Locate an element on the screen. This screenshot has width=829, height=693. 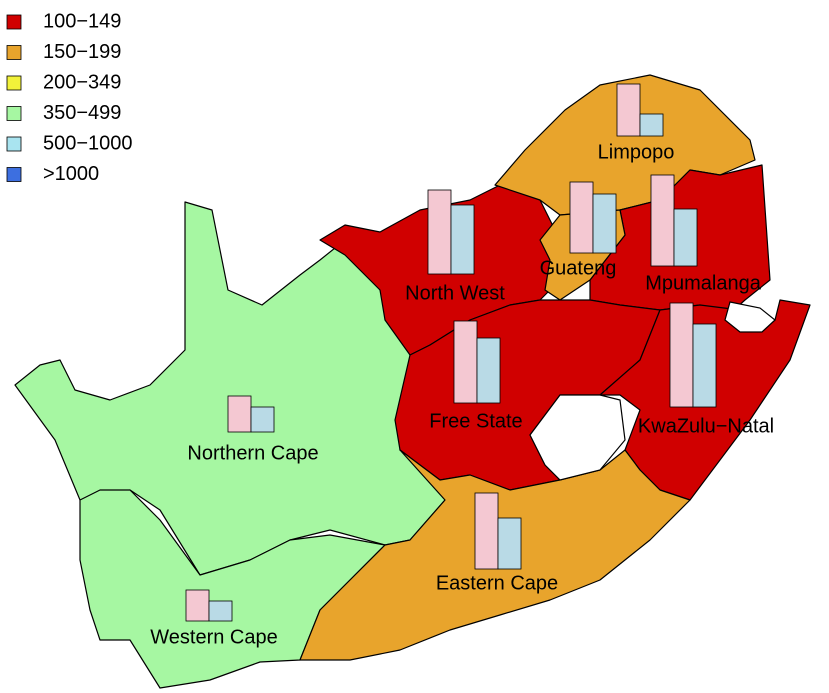
legend-label: 350−499 is located at coordinates (82, 113).